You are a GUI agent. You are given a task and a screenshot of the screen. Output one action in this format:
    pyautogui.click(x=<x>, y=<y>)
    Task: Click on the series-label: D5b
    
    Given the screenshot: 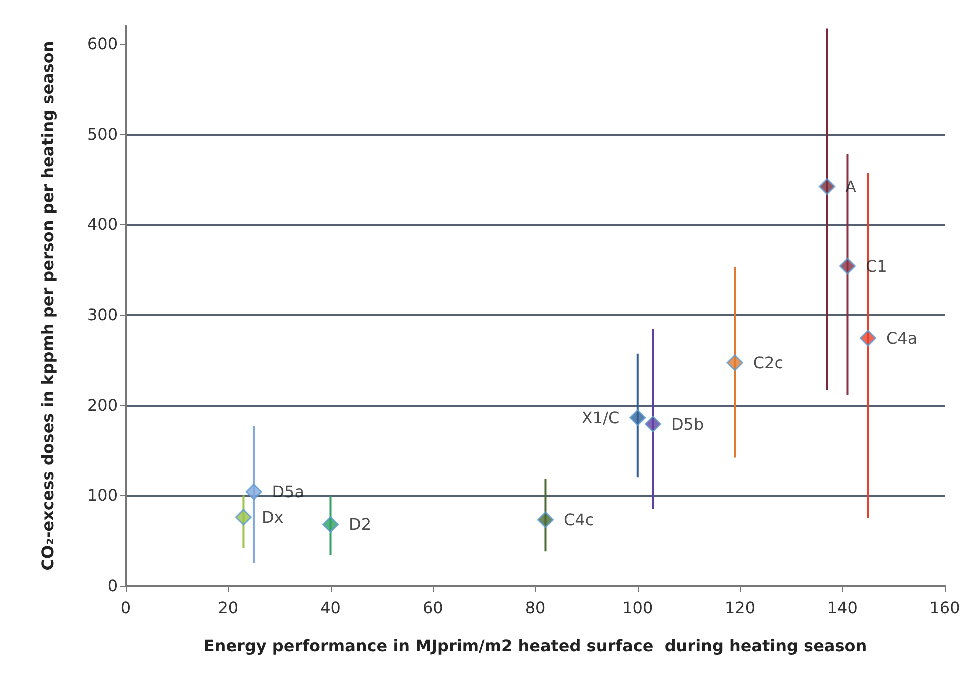 What is the action you would take?
    pyautogui.click(x=687, y=424)
    